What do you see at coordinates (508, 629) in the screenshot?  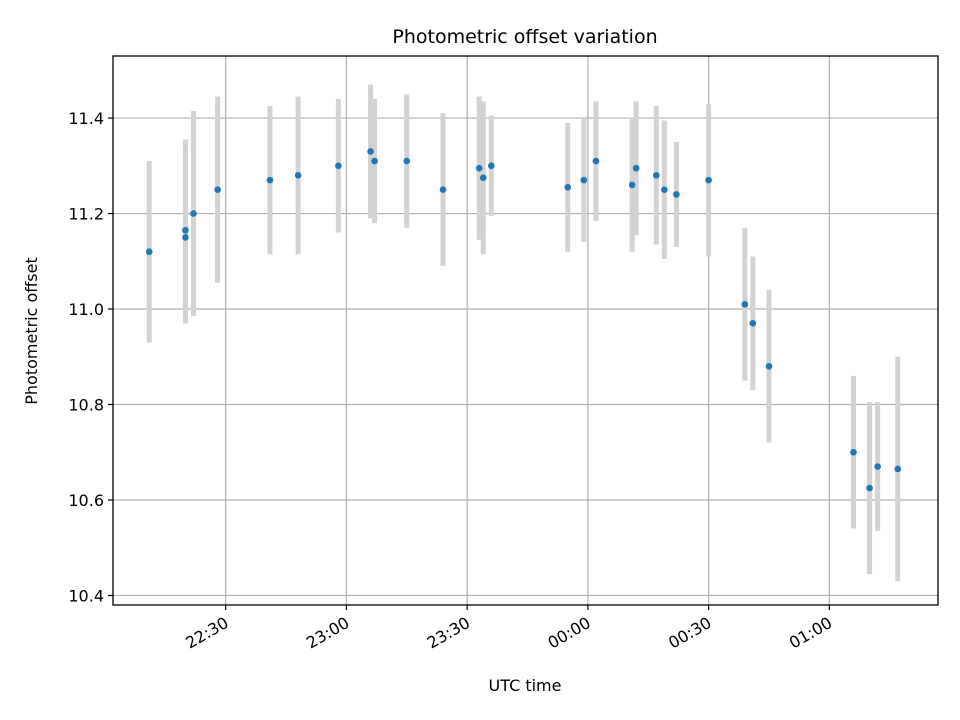 I see `x-axis-ticks: 22:30 23:00 23:30 00:00 00:30 01:00` at bounding box center [508, 629].